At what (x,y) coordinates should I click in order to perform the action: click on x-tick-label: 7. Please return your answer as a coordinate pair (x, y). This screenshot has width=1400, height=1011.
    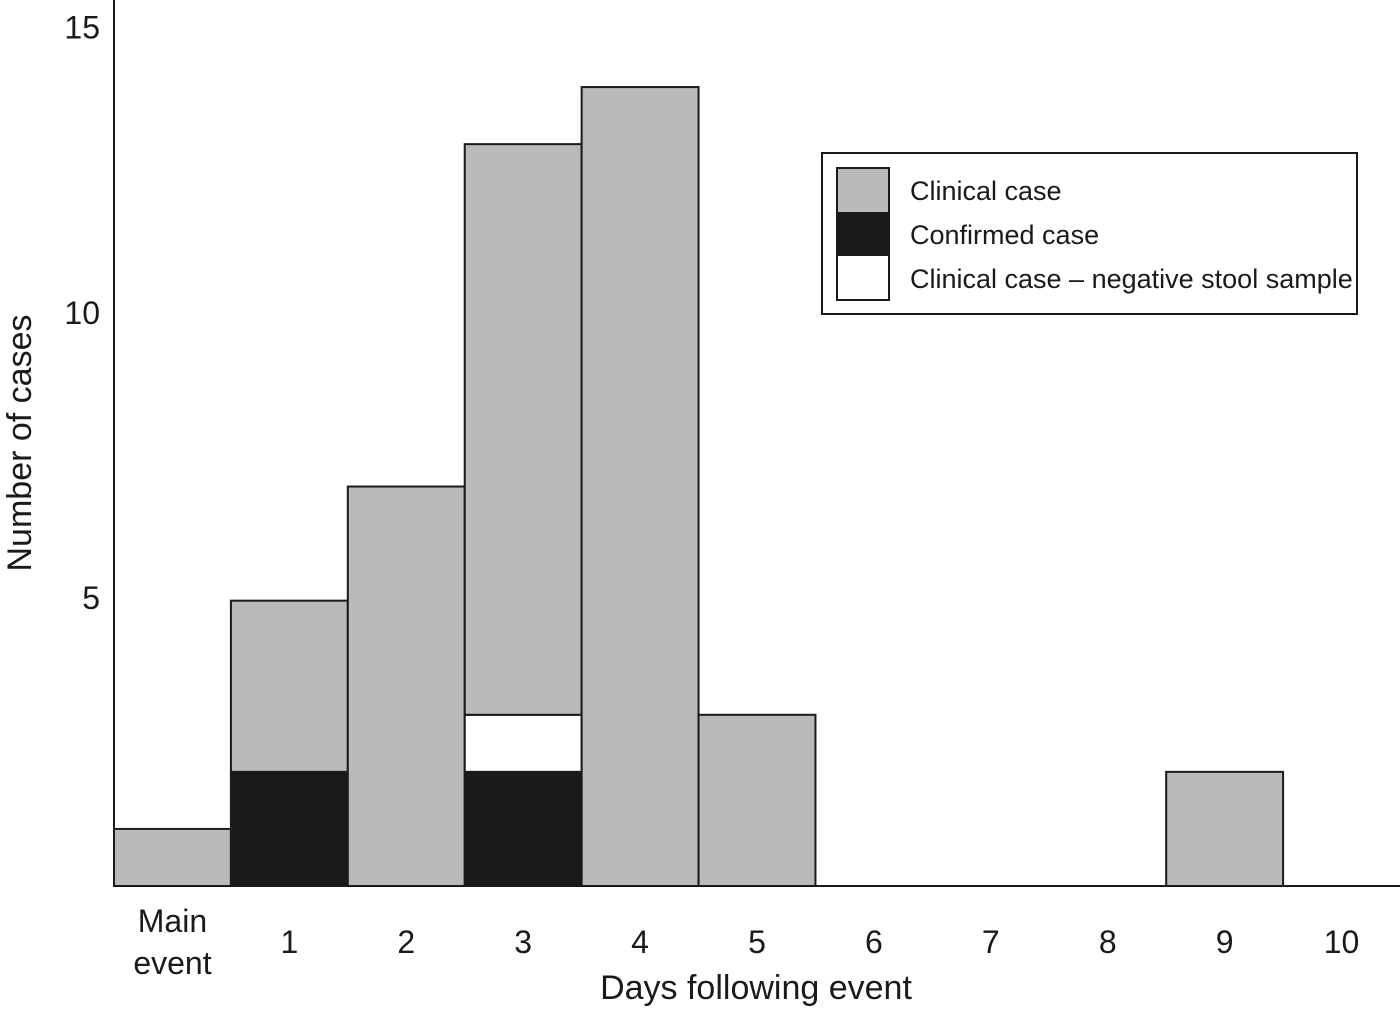
    Looking at the image, I should click on (990, 942).